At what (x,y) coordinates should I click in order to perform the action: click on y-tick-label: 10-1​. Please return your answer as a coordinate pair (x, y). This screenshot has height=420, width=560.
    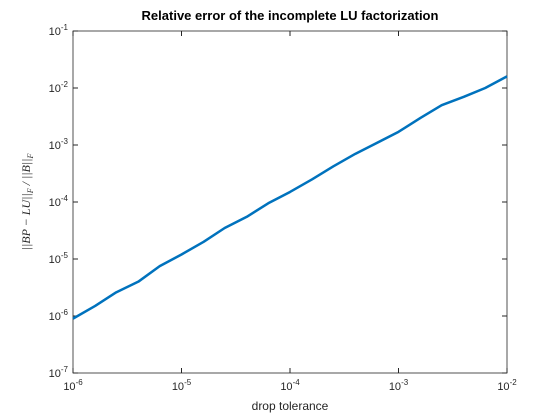
    Looking at the image, I should click on (59, 30).